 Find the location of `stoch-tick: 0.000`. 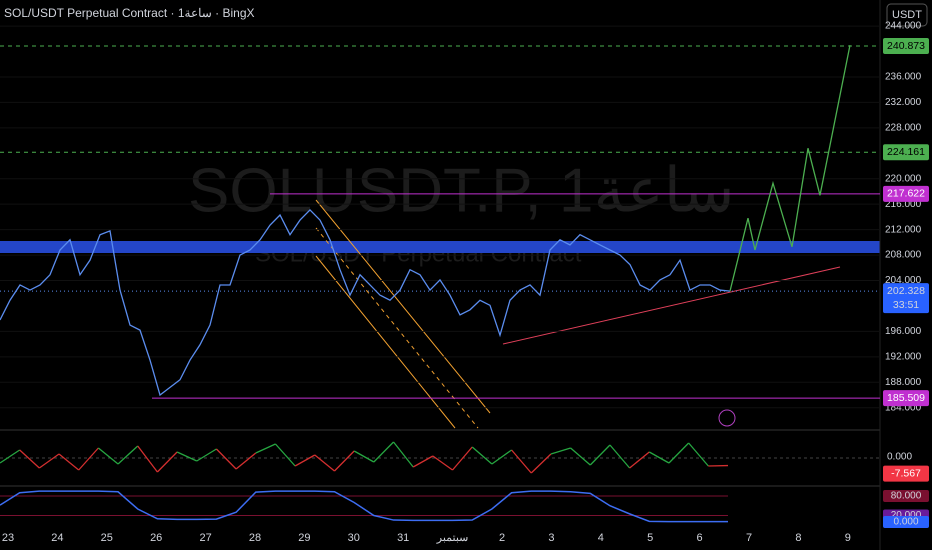

stoch-tick: 0.000 is located at coordinates (905, 522).